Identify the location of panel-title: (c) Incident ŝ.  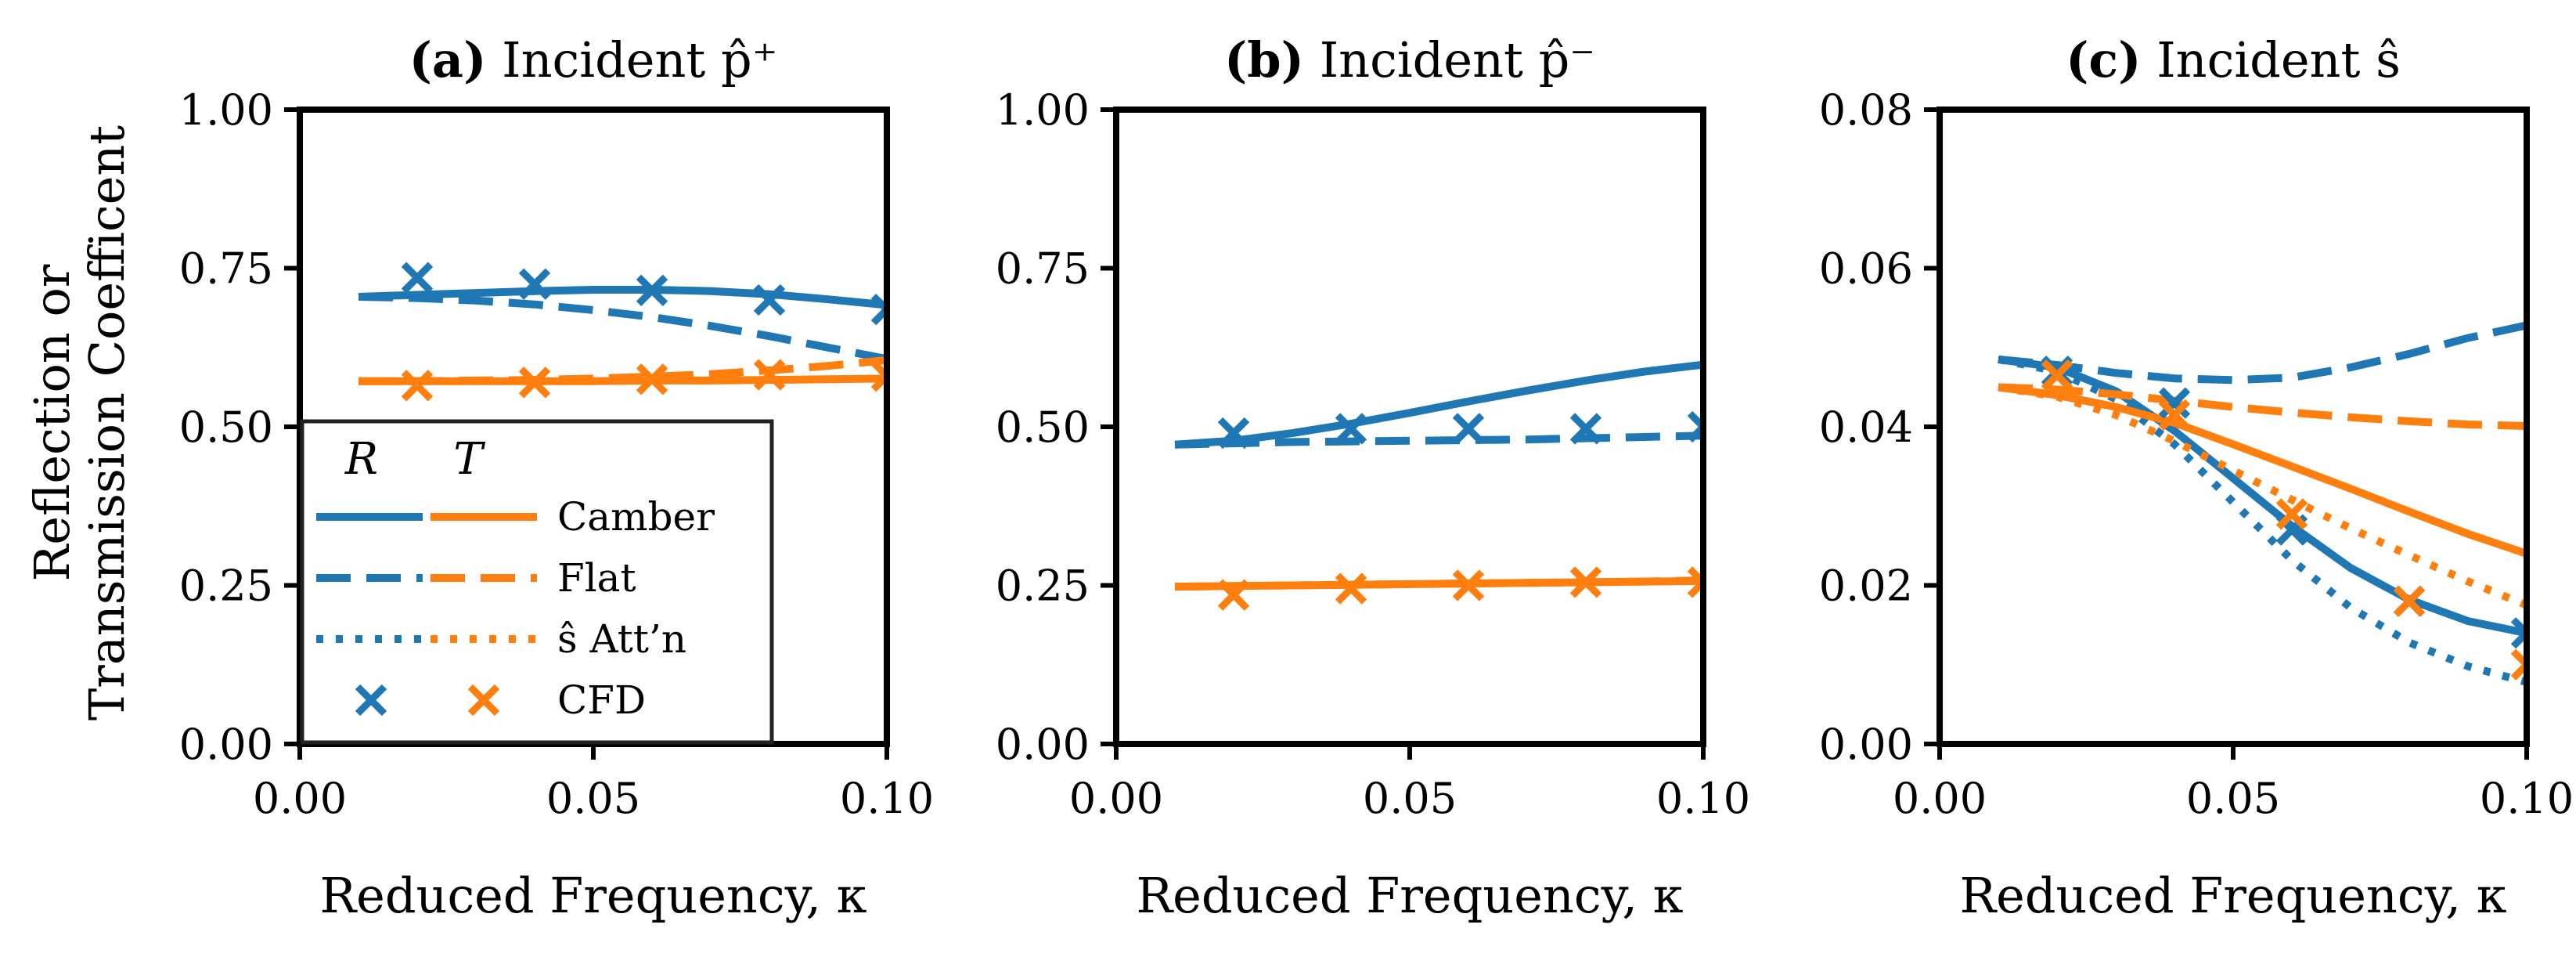
(2233, 60).